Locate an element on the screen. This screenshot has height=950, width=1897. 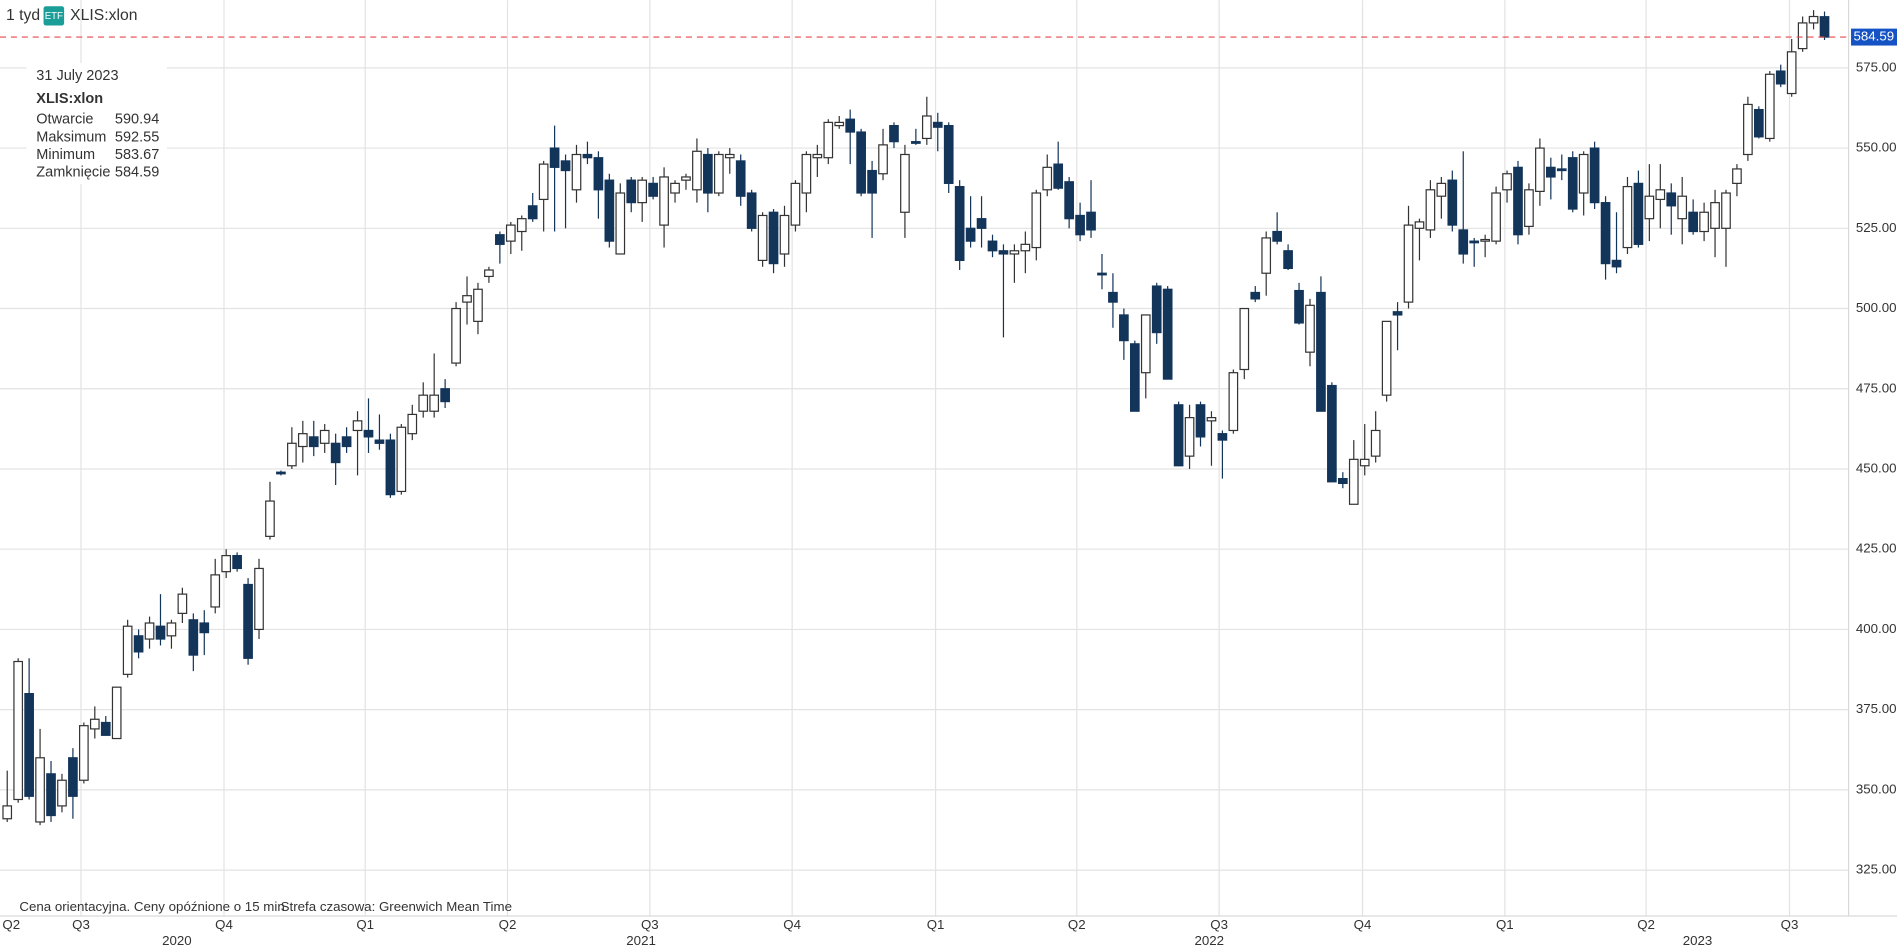
last-price-box is located at coordinates (1874, 37).